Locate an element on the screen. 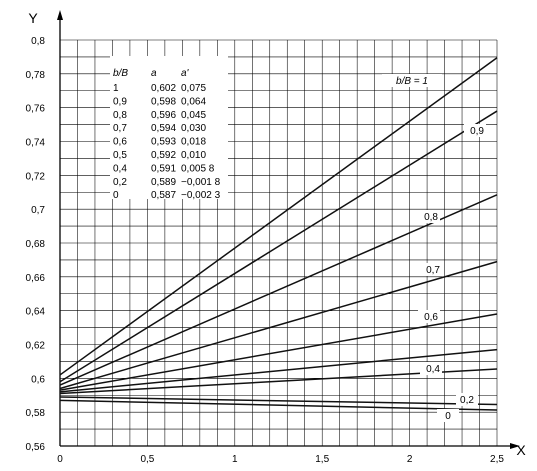  table-cell: 0,591 is located at coordinates (163, 168).